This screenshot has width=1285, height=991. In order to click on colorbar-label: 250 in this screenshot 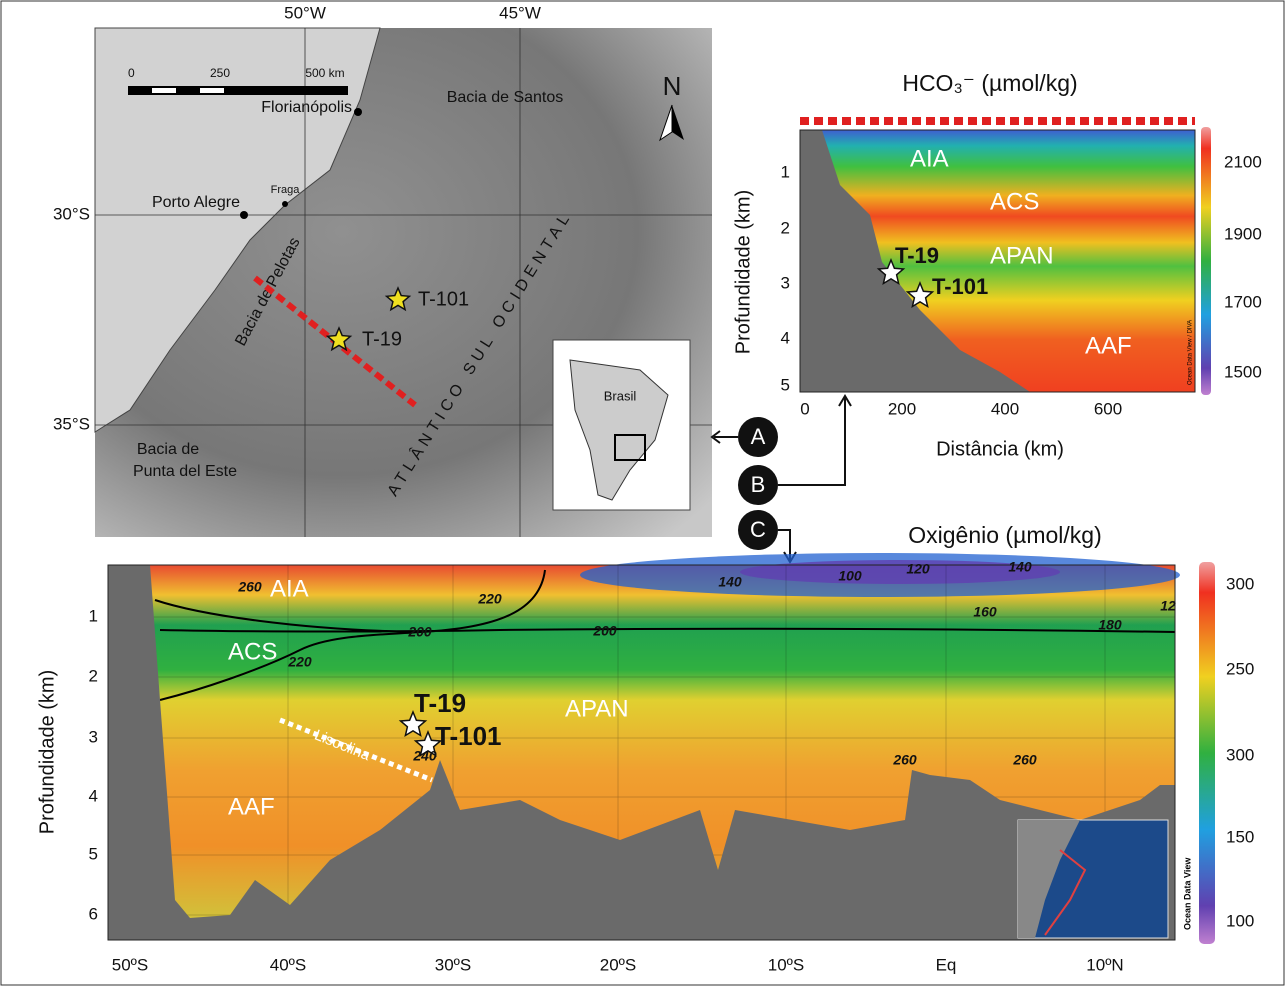, I will do `click(1240, 668)`.